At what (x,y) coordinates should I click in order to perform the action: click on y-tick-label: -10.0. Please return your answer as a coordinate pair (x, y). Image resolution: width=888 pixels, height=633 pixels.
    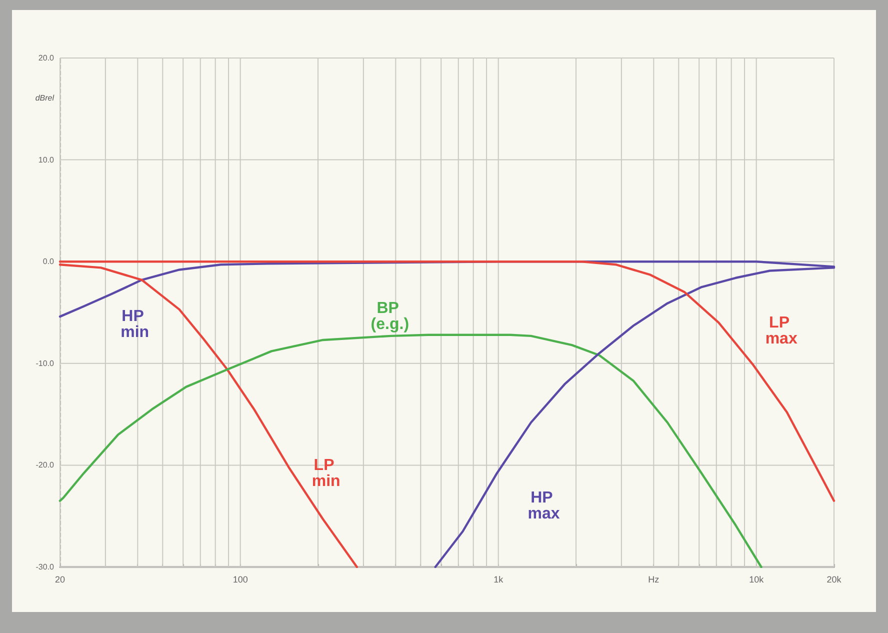
    Looking at the image, I should click on (45, 363).